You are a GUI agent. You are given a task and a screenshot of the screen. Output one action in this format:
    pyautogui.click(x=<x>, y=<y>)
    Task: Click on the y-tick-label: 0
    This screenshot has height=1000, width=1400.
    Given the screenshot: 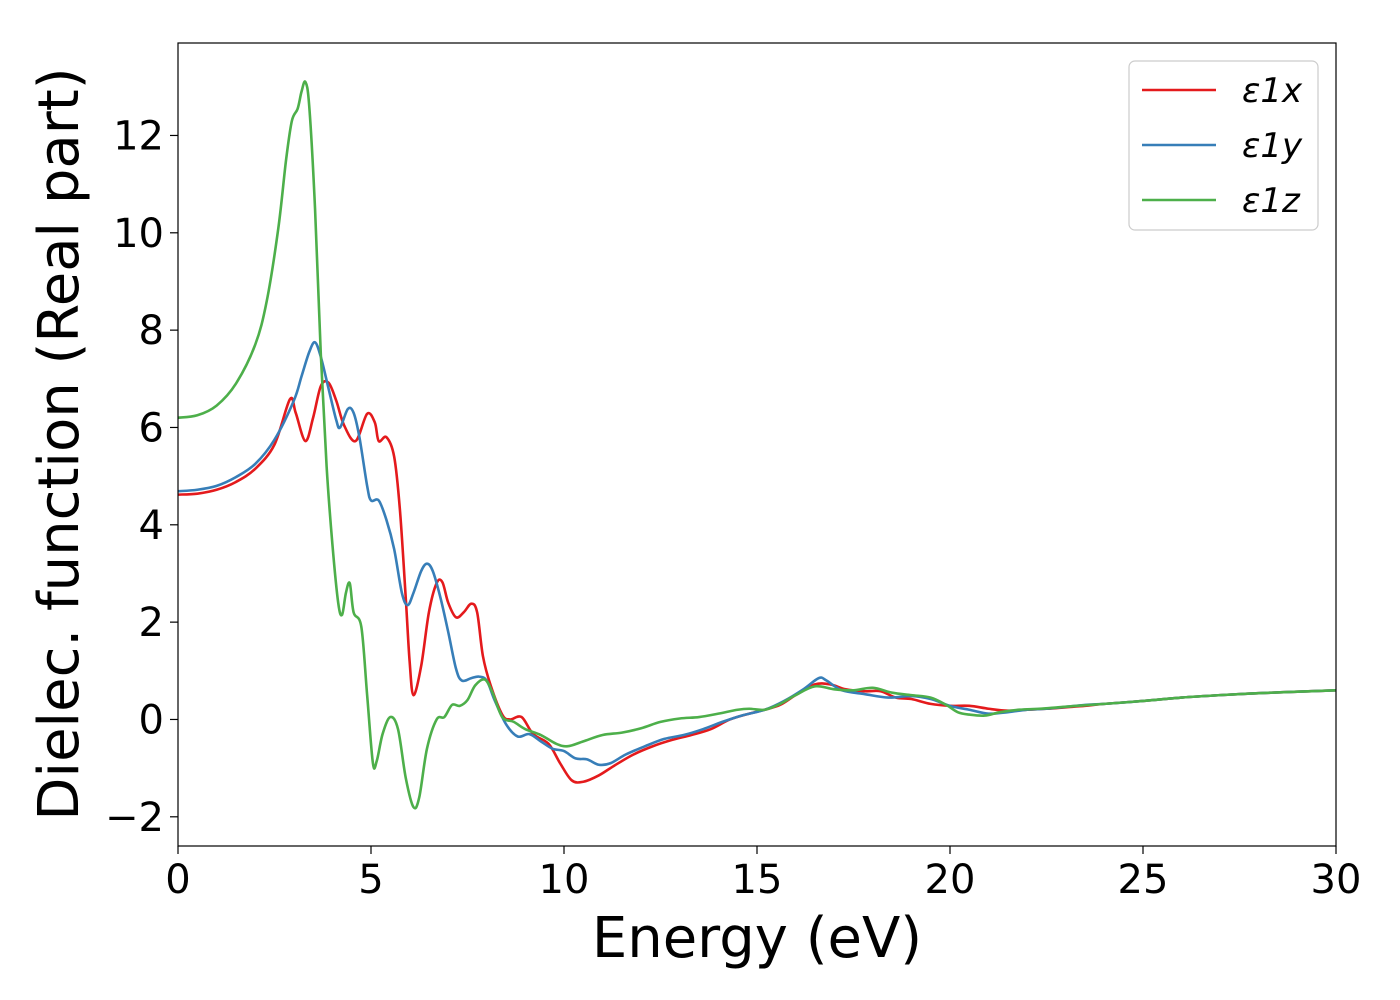 What is the action you would take?
    pyautogui.click(x=151, y=720)
    